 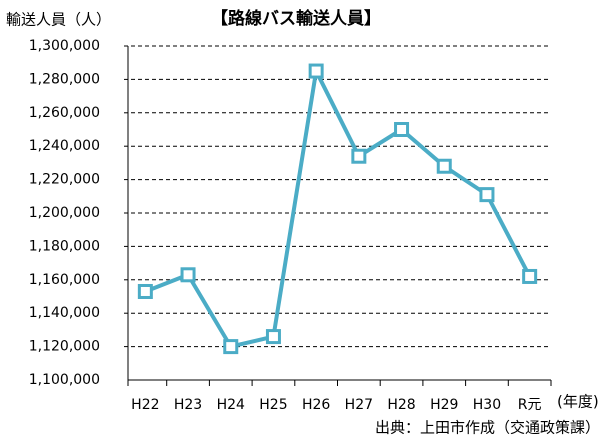 What do you see at coordinates (64, 46) in the screenshot?
I see `y-tick-label: 1,300,000` at bounding box center [64, 46].